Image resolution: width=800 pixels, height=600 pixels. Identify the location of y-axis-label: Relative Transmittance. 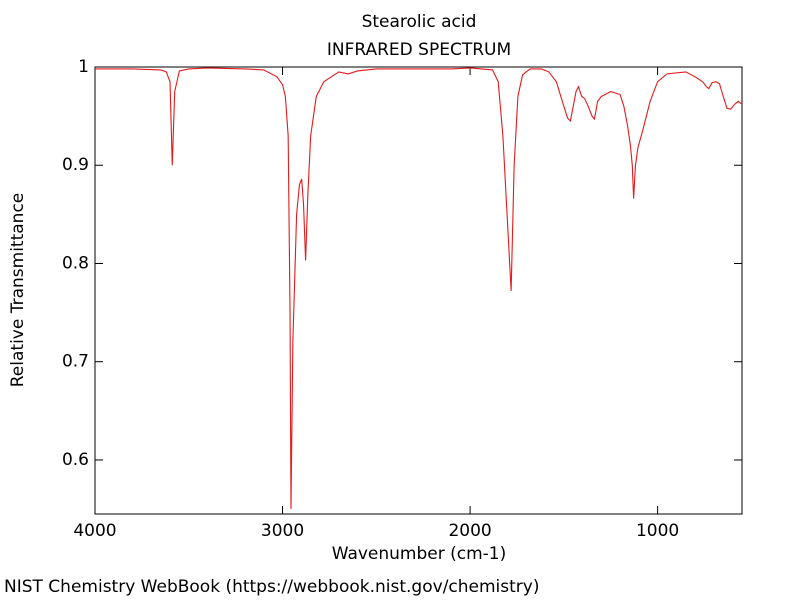
(18, 290).